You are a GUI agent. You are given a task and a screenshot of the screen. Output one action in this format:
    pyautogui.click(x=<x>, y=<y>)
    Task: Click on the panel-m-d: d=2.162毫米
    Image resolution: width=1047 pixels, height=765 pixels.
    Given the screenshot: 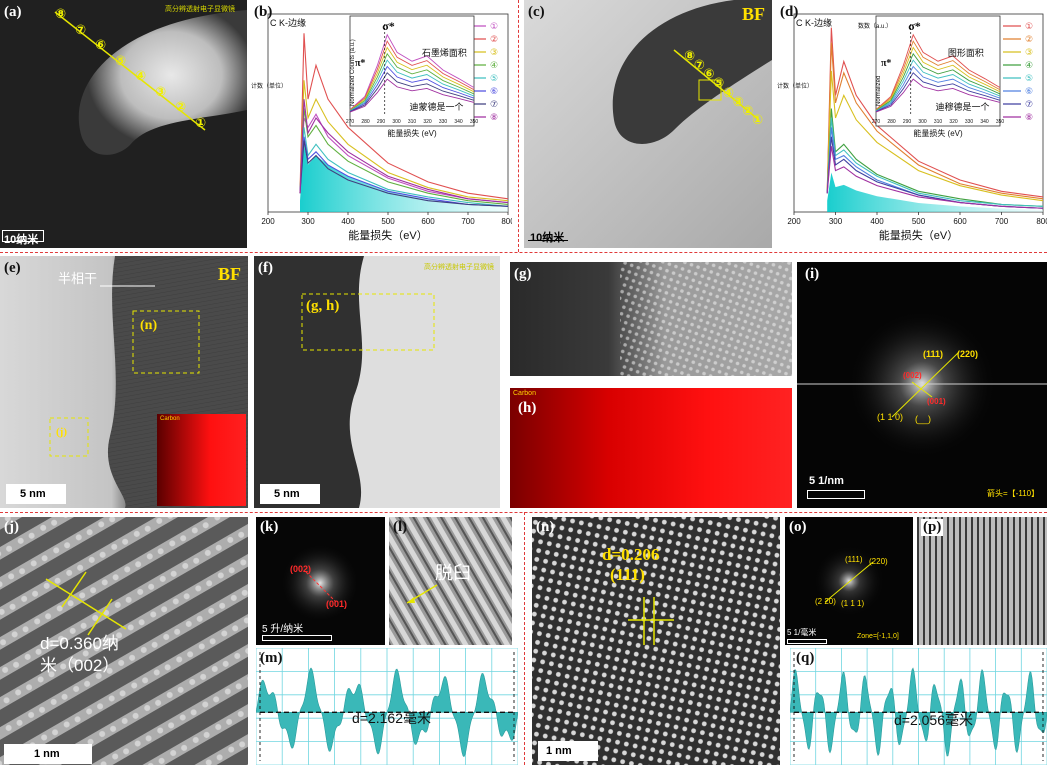 What is the action you would take?
    pyautogui.click(x=391, y=718)
    